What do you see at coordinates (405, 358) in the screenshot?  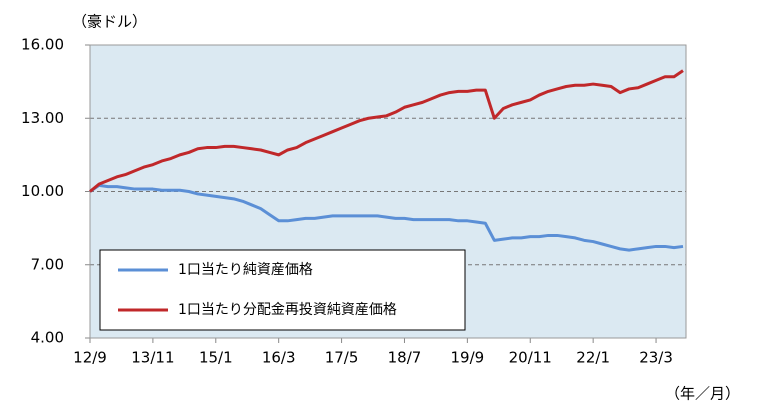 I see `x-tick-label: 18/7` at bounding box center [405, 358].